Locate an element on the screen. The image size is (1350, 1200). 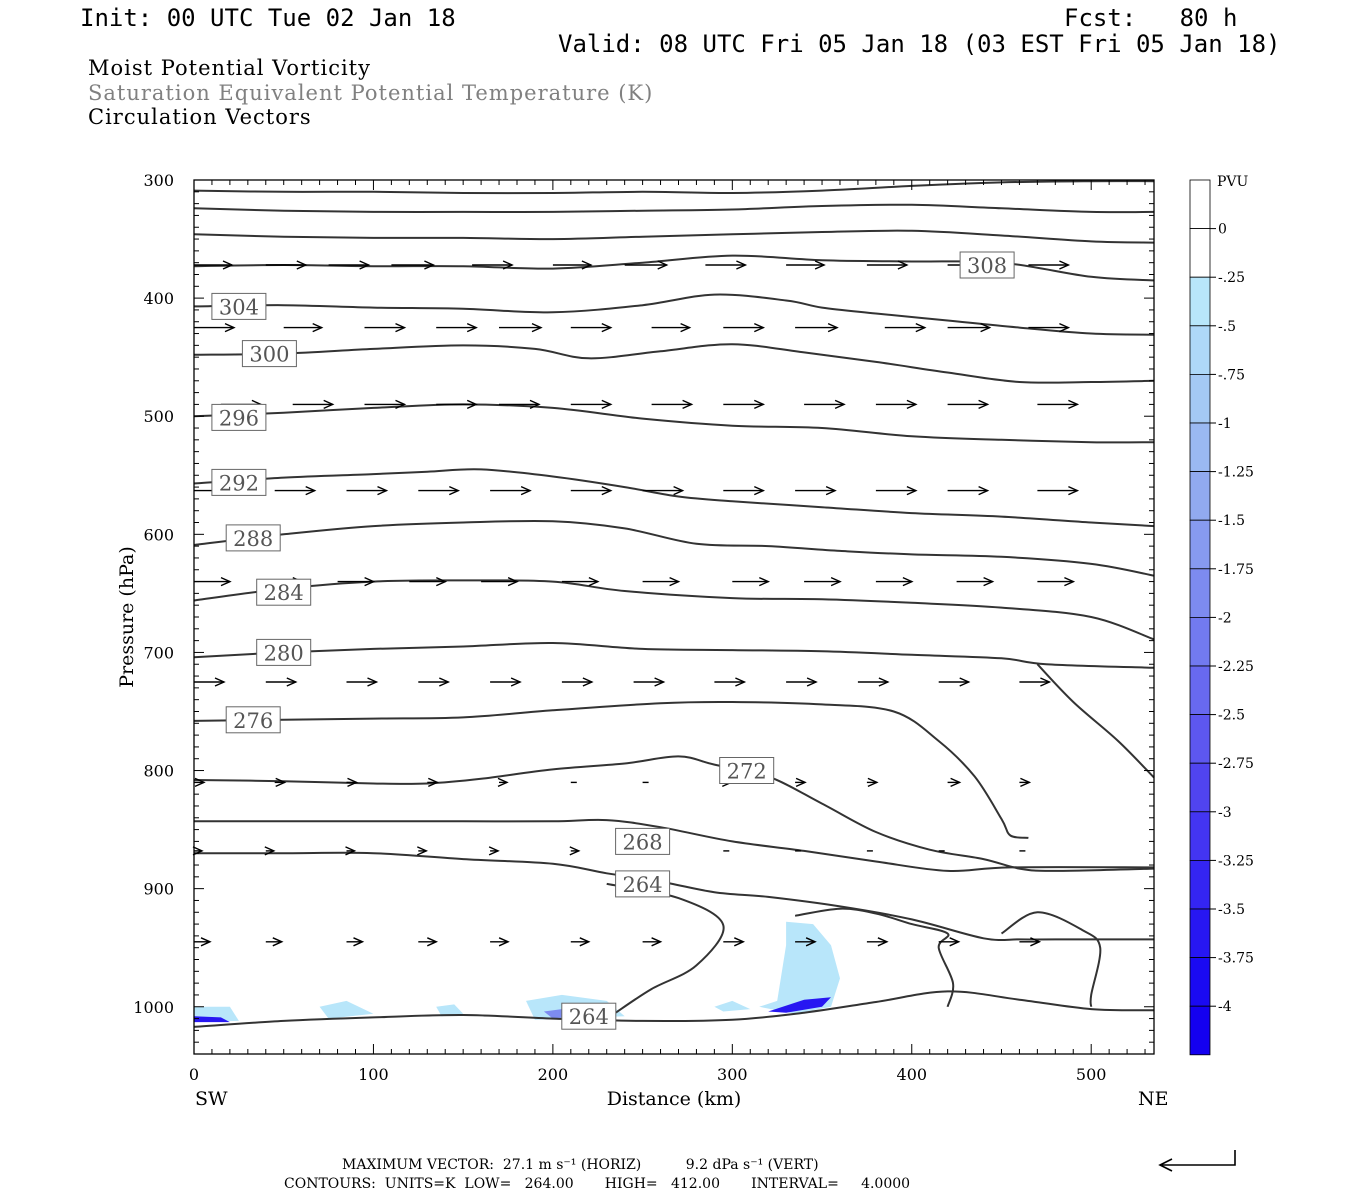
x-tick-label: 0 is located at coordinates (194, 1074).